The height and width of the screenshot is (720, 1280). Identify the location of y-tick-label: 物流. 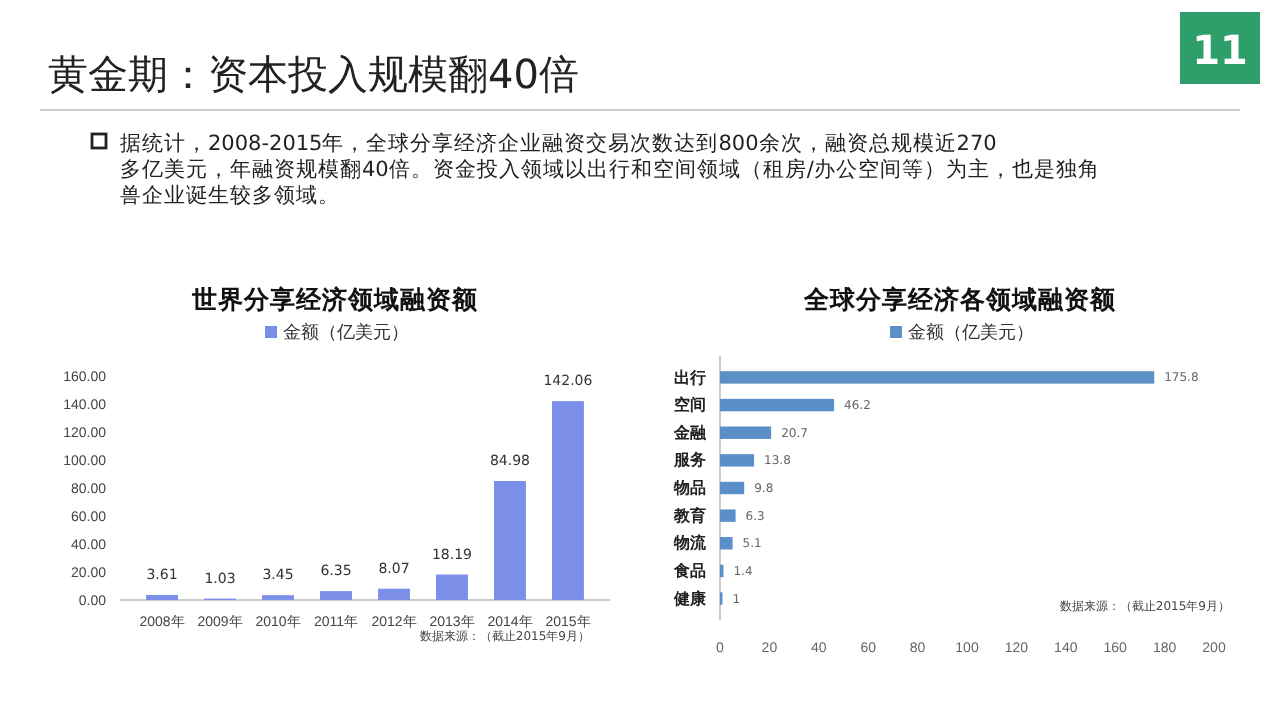
(690, 542).